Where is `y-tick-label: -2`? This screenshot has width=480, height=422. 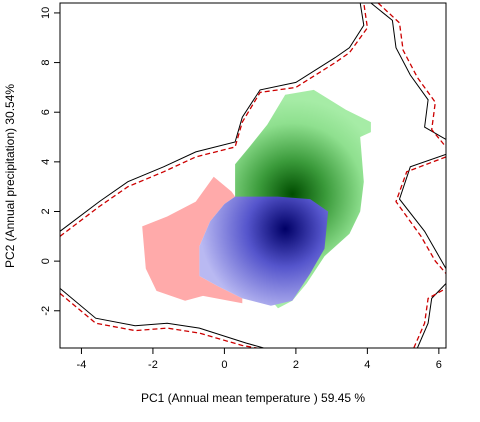
y-tick-label: -2 is located at coordinates (46, 311).